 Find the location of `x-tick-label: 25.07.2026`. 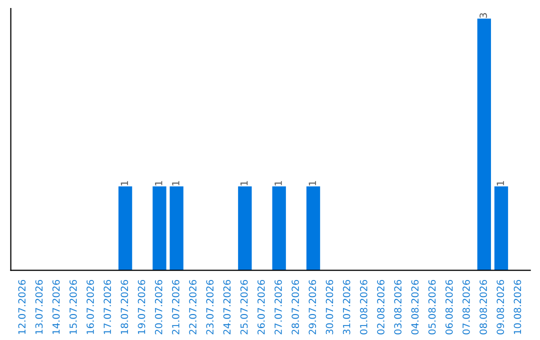

x-tick-label: 25.07.2026 is located at coordinates (244, 307).